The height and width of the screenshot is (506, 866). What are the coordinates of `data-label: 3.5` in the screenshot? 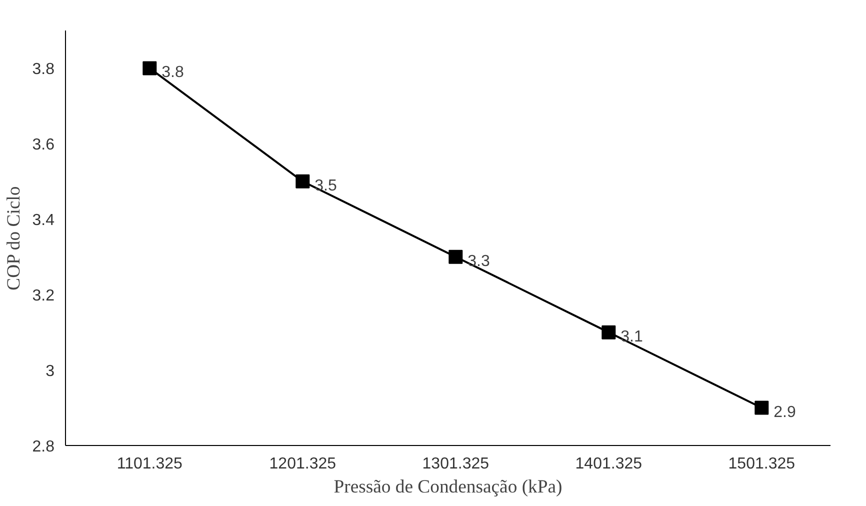 It's located at (325, 185).